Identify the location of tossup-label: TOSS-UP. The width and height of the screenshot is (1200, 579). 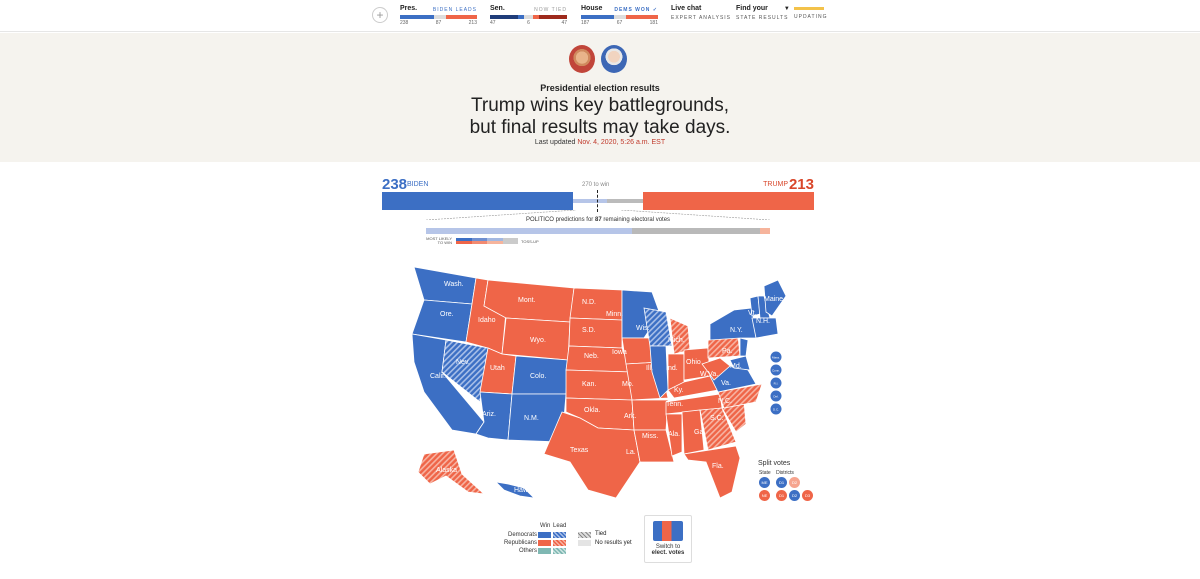
(530, 241).